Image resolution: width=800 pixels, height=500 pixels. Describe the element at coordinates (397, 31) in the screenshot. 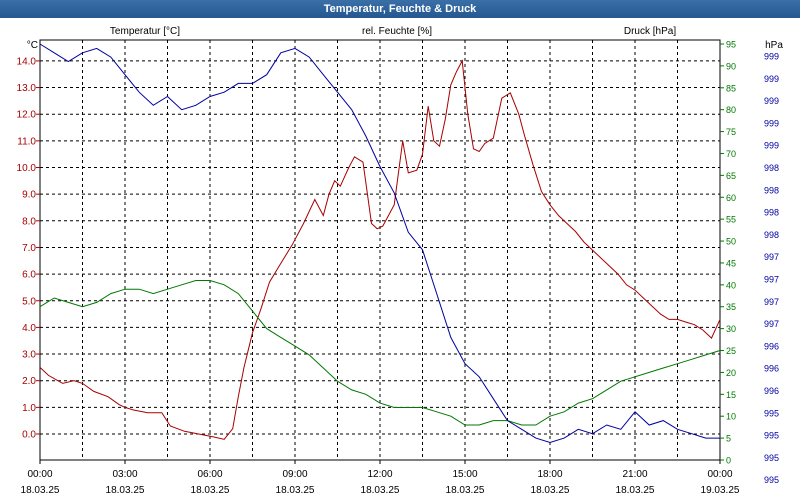

I see `humidity-axis-title: rel. Feuchte [%]` at that location.